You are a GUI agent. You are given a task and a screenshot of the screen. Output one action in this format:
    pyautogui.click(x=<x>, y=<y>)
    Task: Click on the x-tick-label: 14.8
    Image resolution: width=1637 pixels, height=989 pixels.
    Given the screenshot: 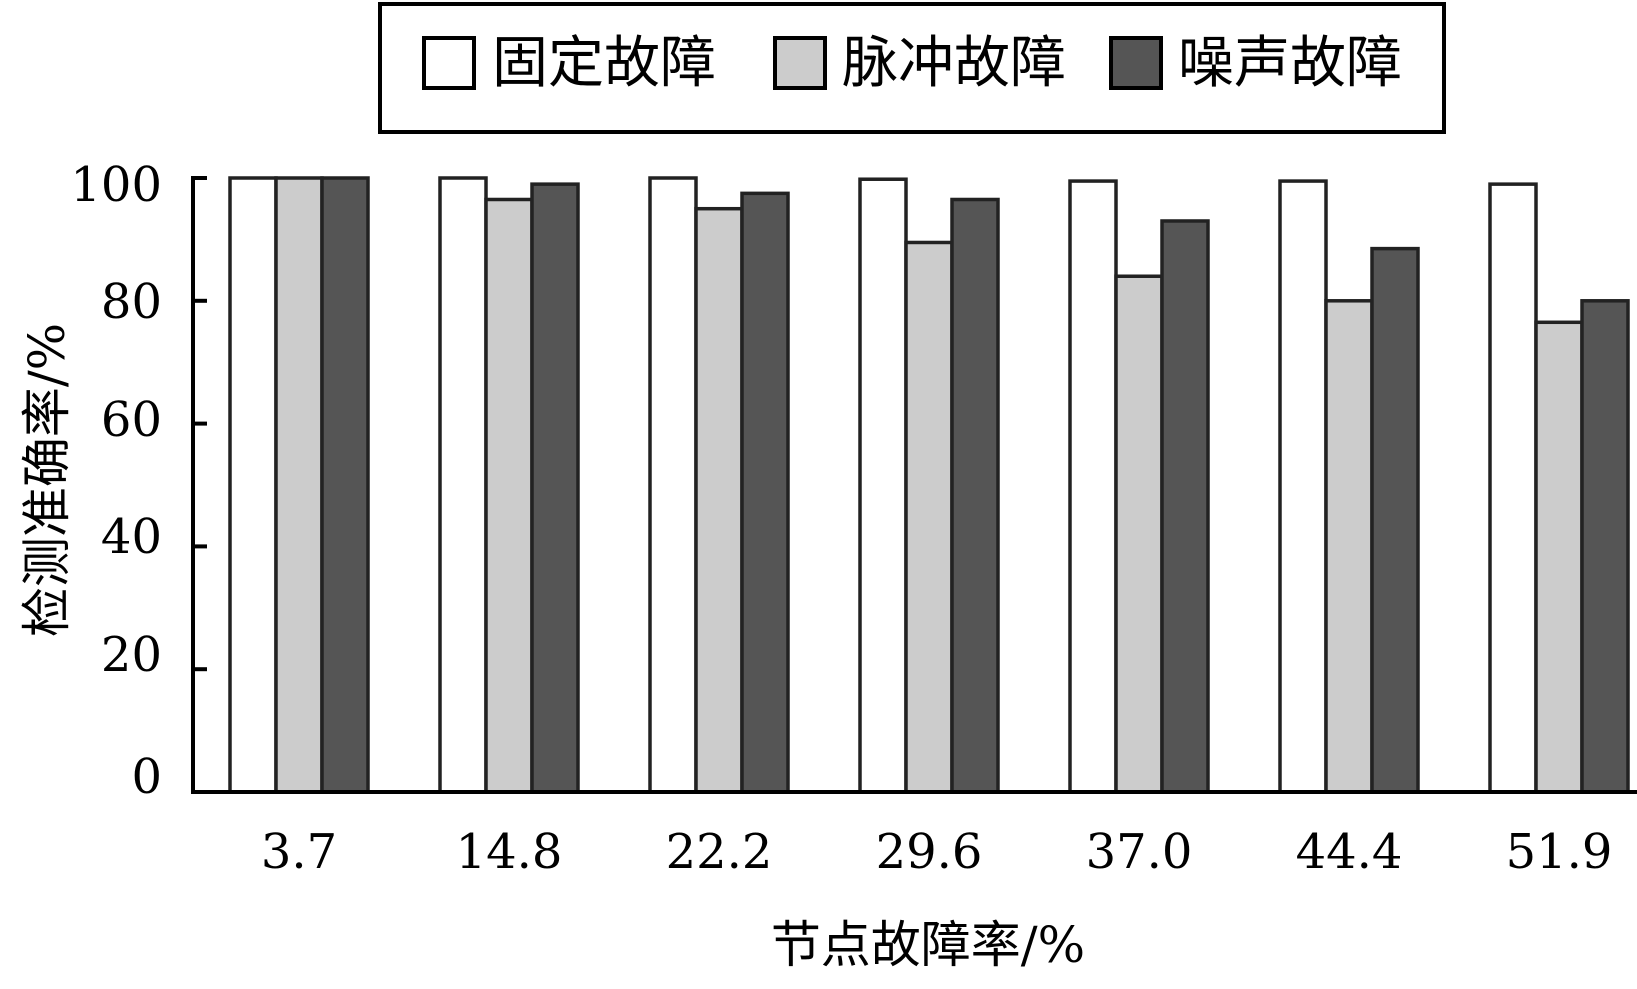 What is the action you would take?
    pyautogui.click(x=509, y=852)
    